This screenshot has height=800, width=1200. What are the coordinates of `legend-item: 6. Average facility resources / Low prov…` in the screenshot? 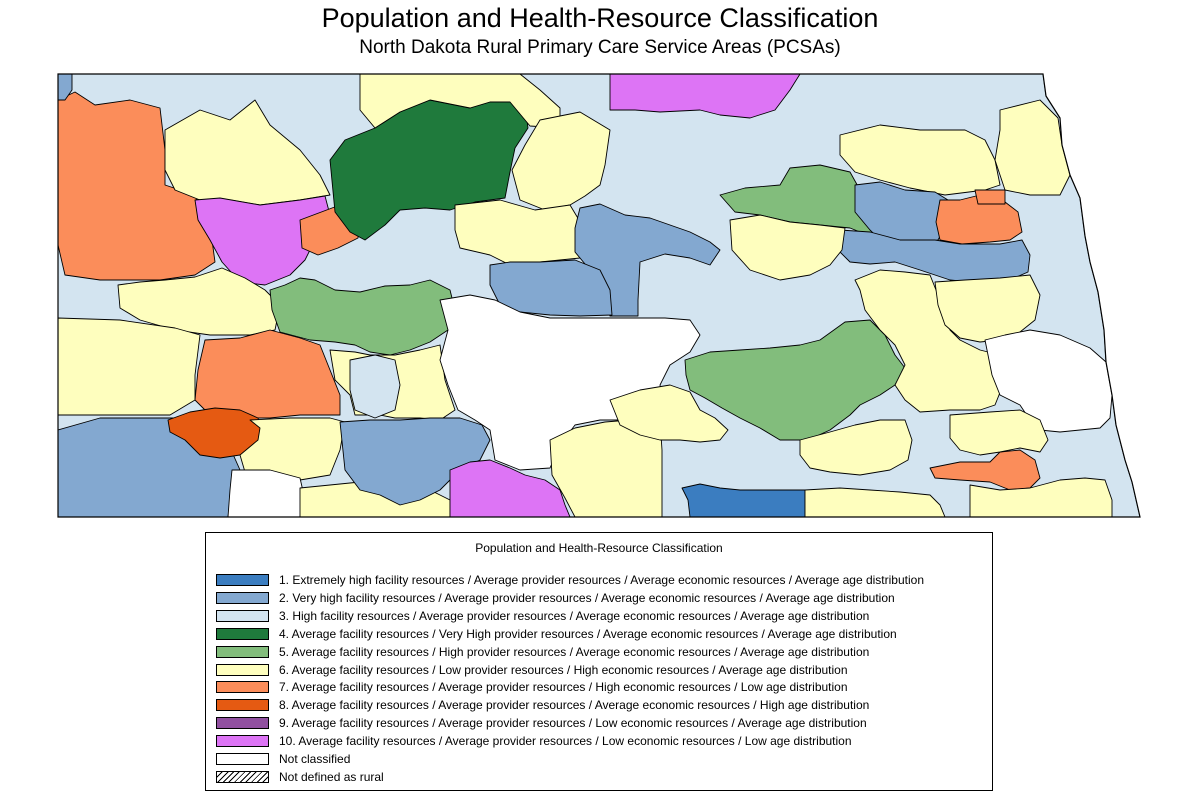 It's located at (532, 670).